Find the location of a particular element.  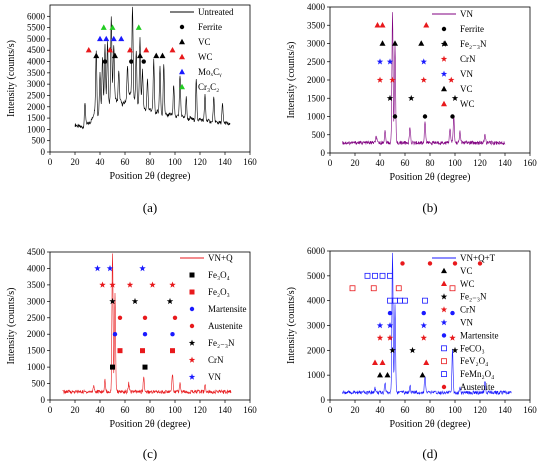

legend: VN Ferrite Fe₂₋₃N CrN VN VC WC is located at coordinates (459, 59).